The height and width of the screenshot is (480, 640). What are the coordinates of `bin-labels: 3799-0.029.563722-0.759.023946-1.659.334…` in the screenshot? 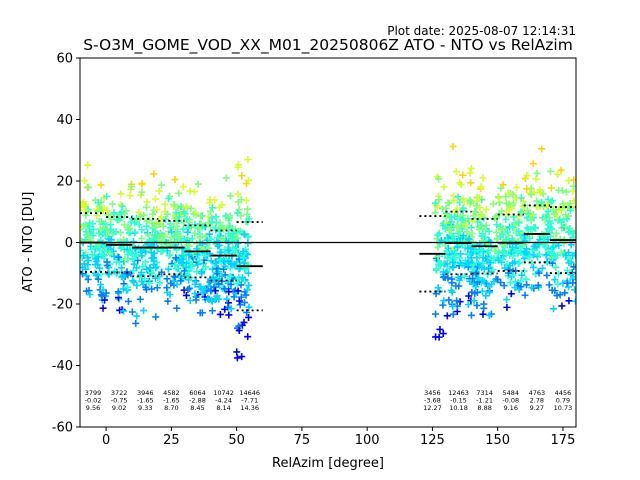 It's located at (329, 400).